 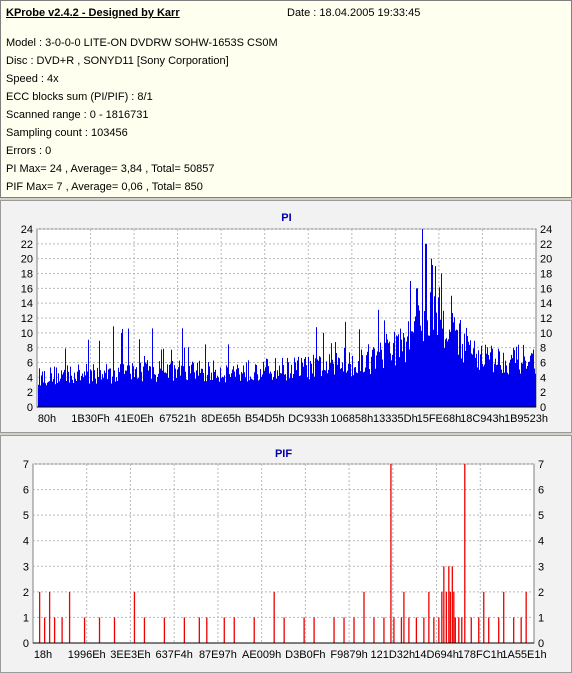 What do you see at coordinates (308, 419) in the screenshot?
I see `pi-chart-x-tick-label: DC933h` at bounding box center [308, 419].